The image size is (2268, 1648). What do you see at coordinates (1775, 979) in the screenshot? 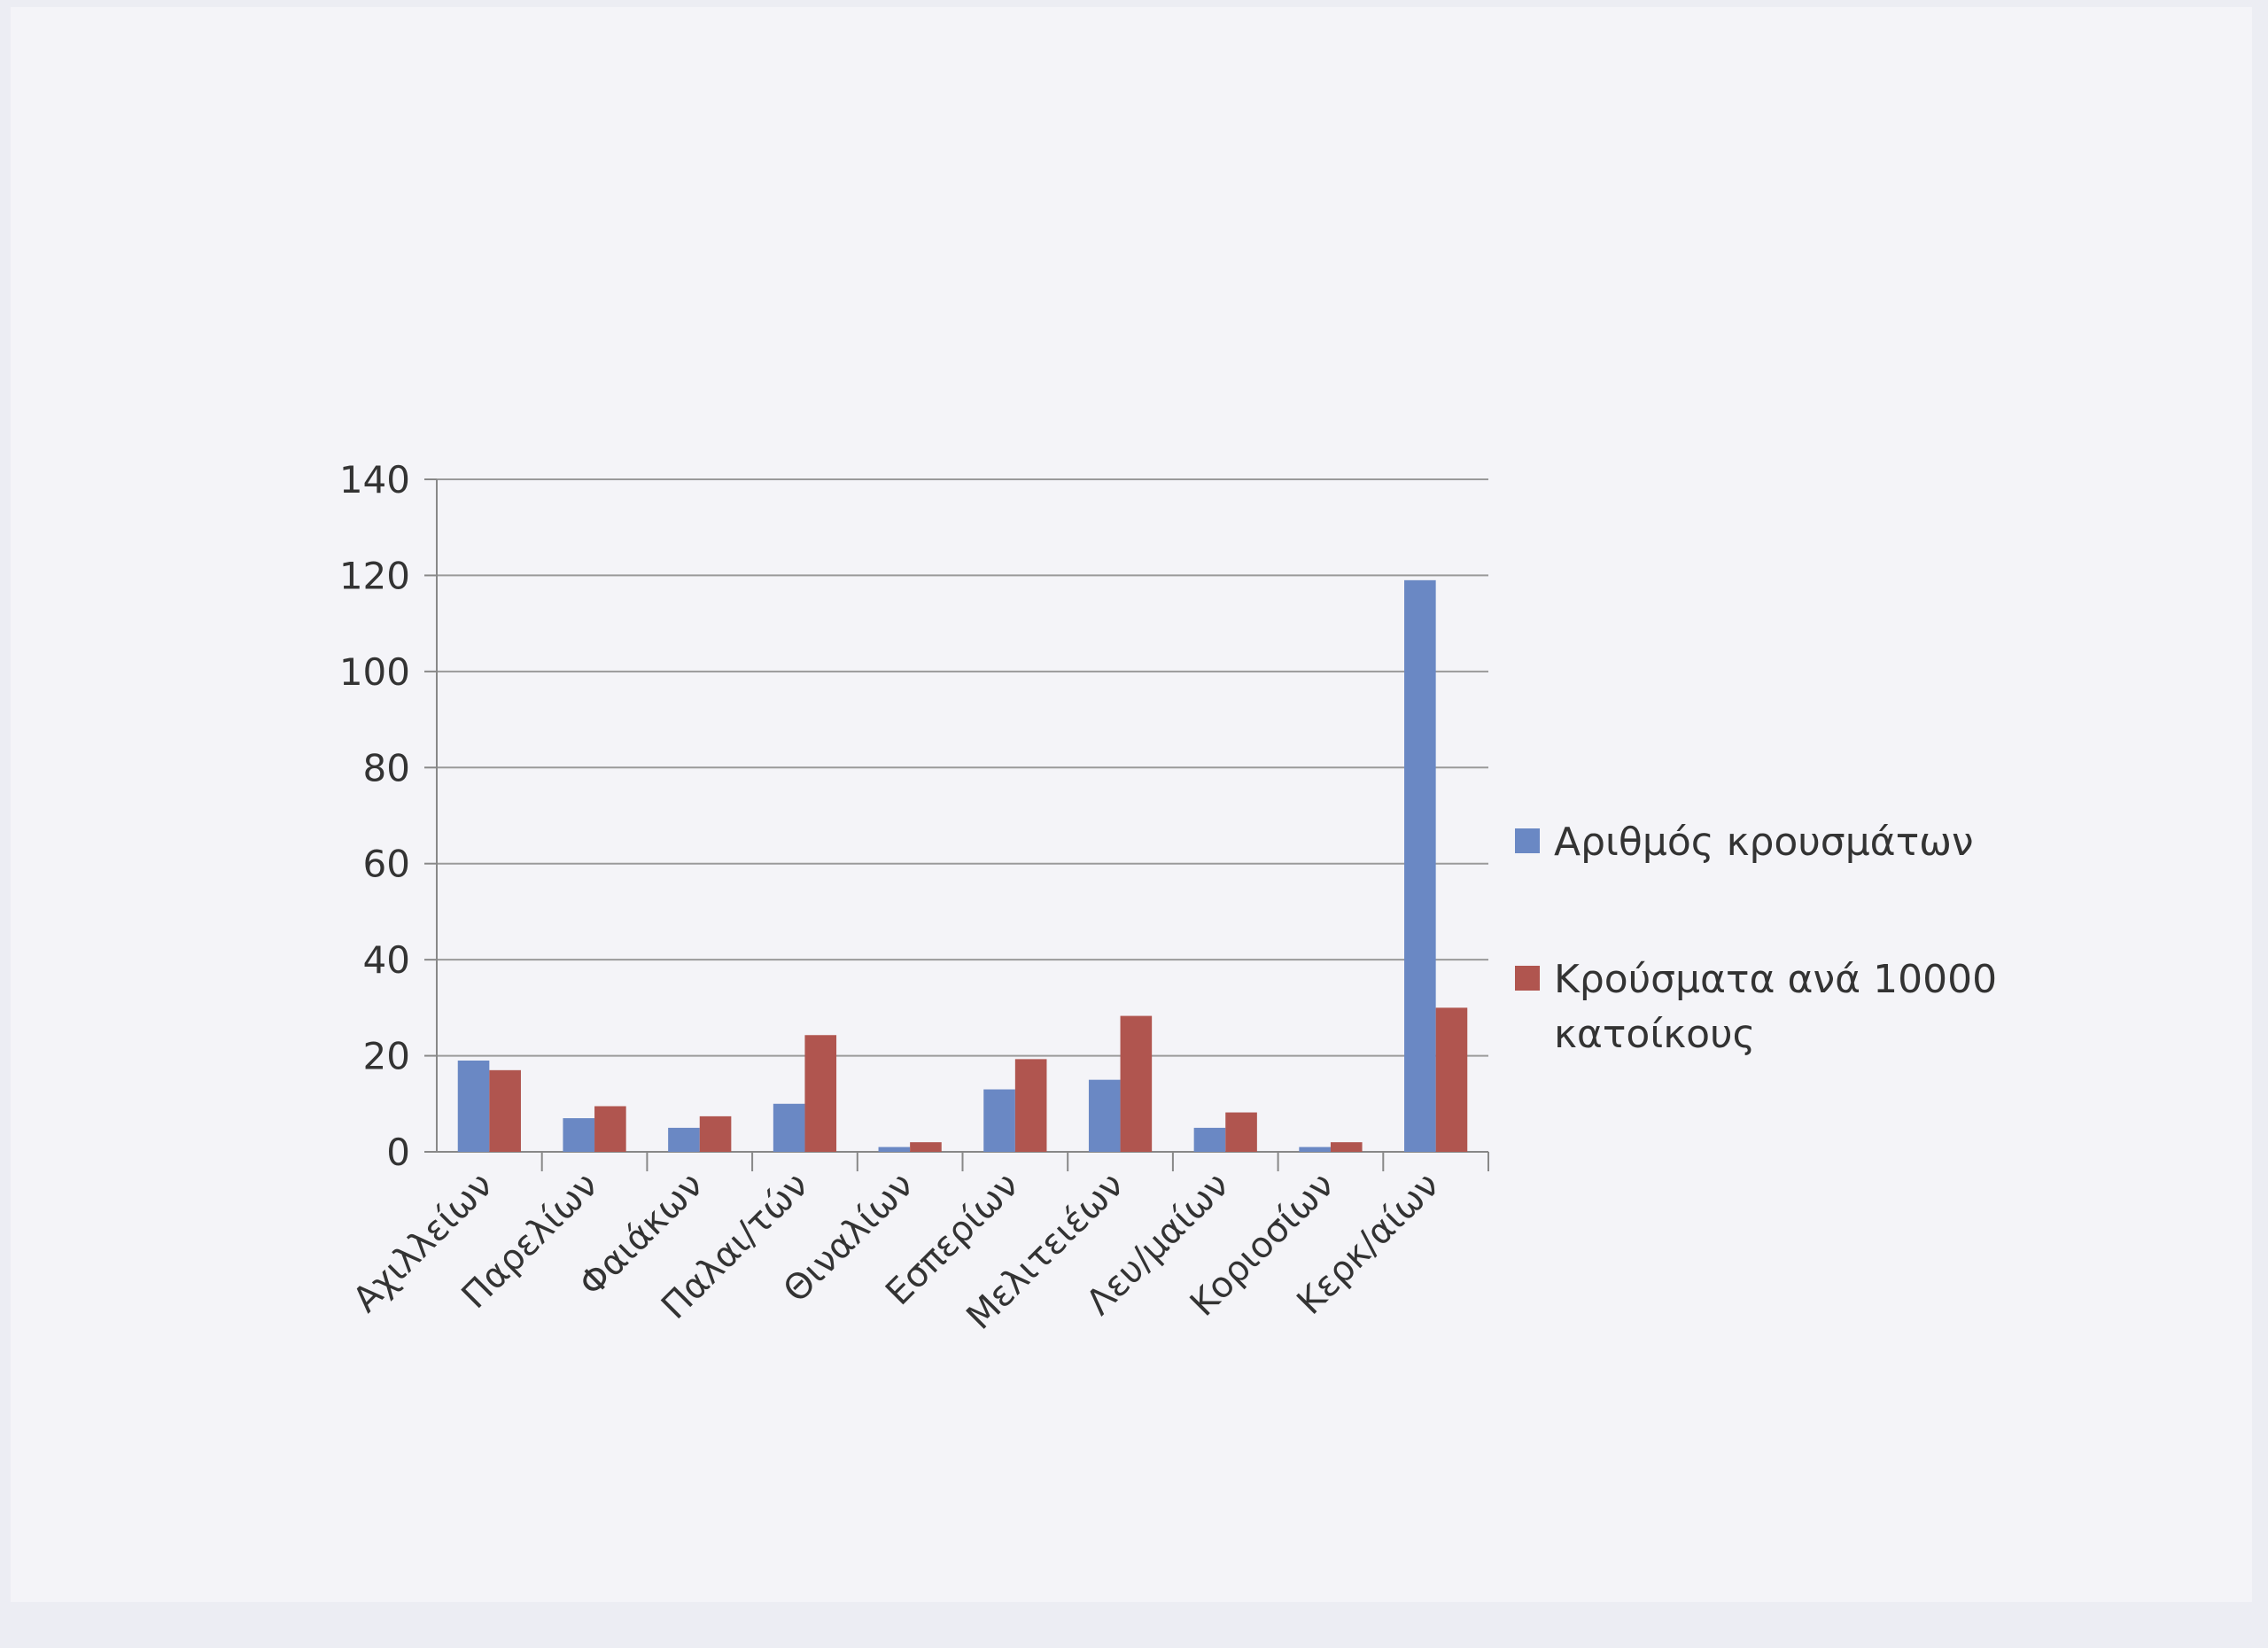
I see `legend-label: Κρούσματα ανά 10000` at bounding box center [1775, 979].